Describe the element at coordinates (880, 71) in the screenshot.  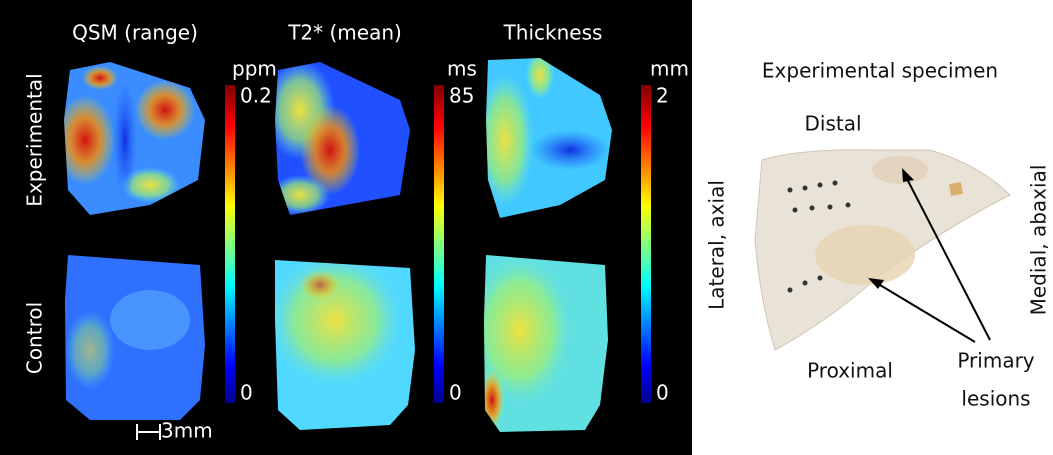
I see `specimen-title: Experimental specimen` at that location.